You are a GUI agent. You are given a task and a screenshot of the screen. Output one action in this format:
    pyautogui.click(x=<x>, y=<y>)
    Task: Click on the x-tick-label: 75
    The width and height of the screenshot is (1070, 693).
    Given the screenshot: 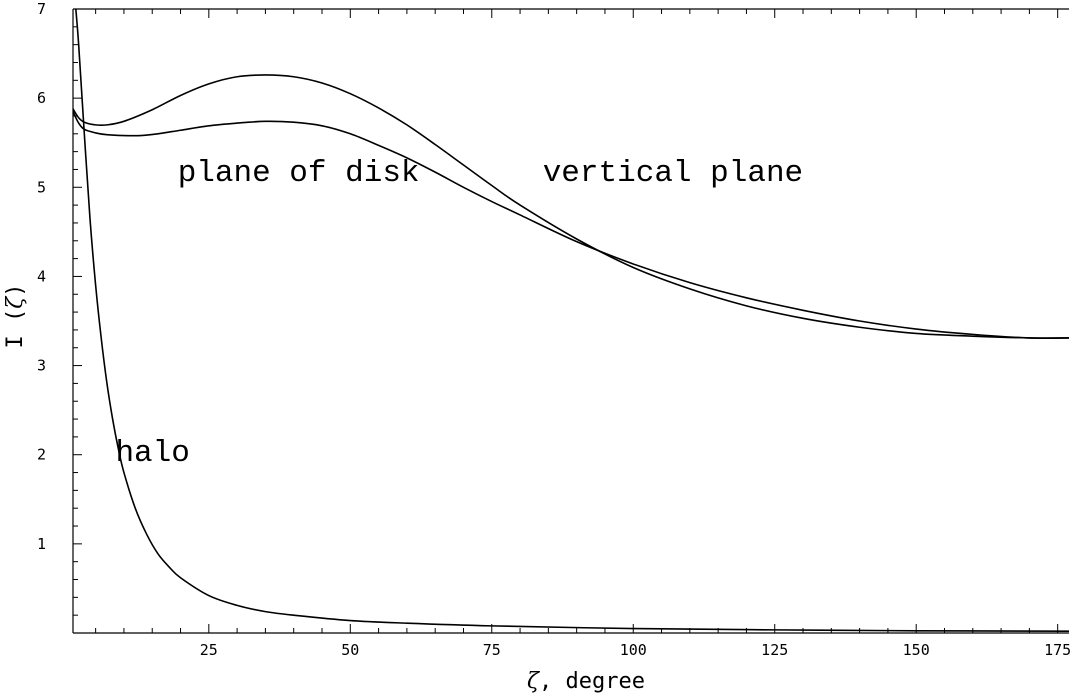 What is the action you would take?
    pyautogui.click(x=492, y=650)
    